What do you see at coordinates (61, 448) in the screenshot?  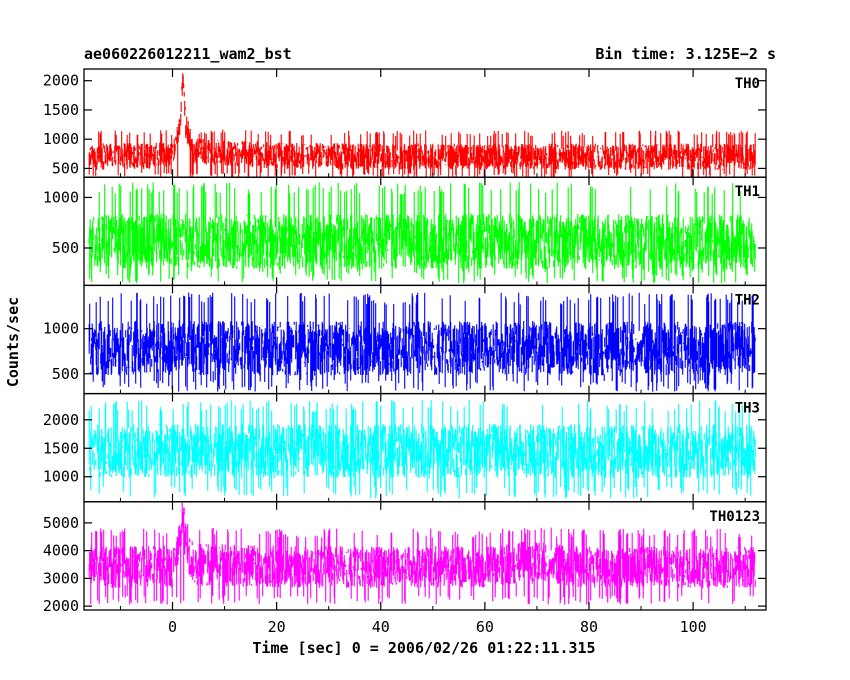 I see `y-tick-label-TH3: 1500` at bounding box center [61, 448].